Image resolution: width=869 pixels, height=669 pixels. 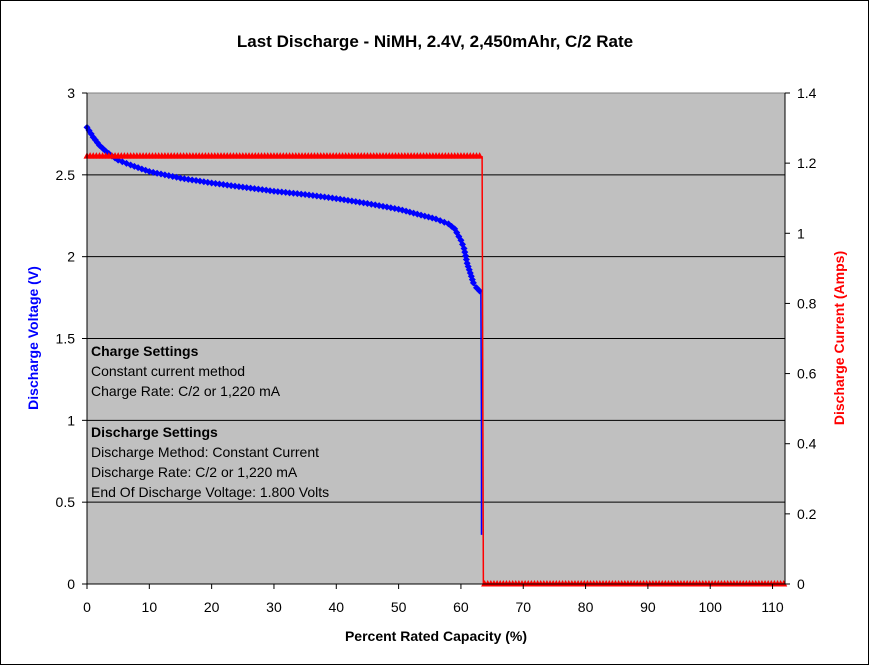 What do you see at coordinates (772, 607) in the screenshot?
I see `x-tick-label-110: 110` at bounding box center [772, 607].